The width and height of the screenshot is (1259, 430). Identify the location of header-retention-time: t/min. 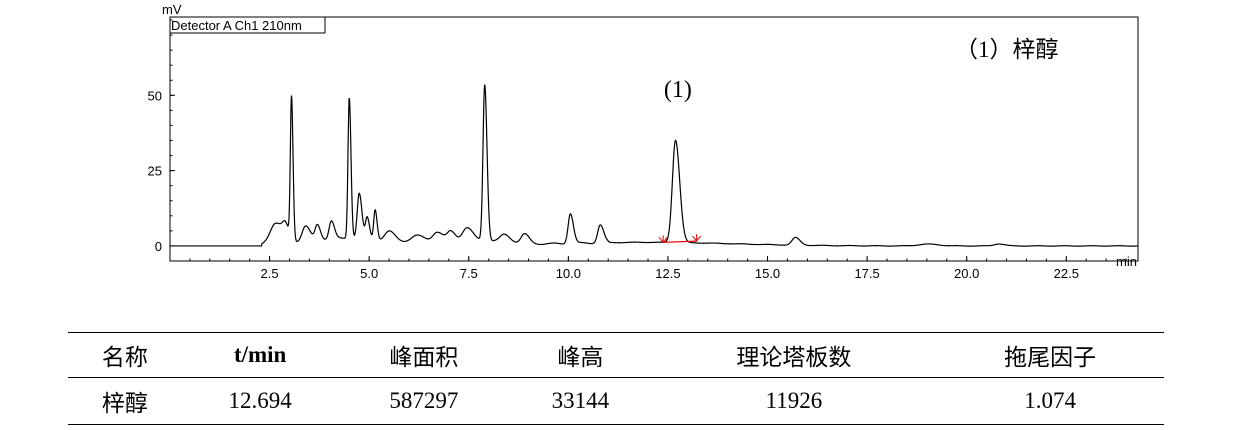
(260, 354).